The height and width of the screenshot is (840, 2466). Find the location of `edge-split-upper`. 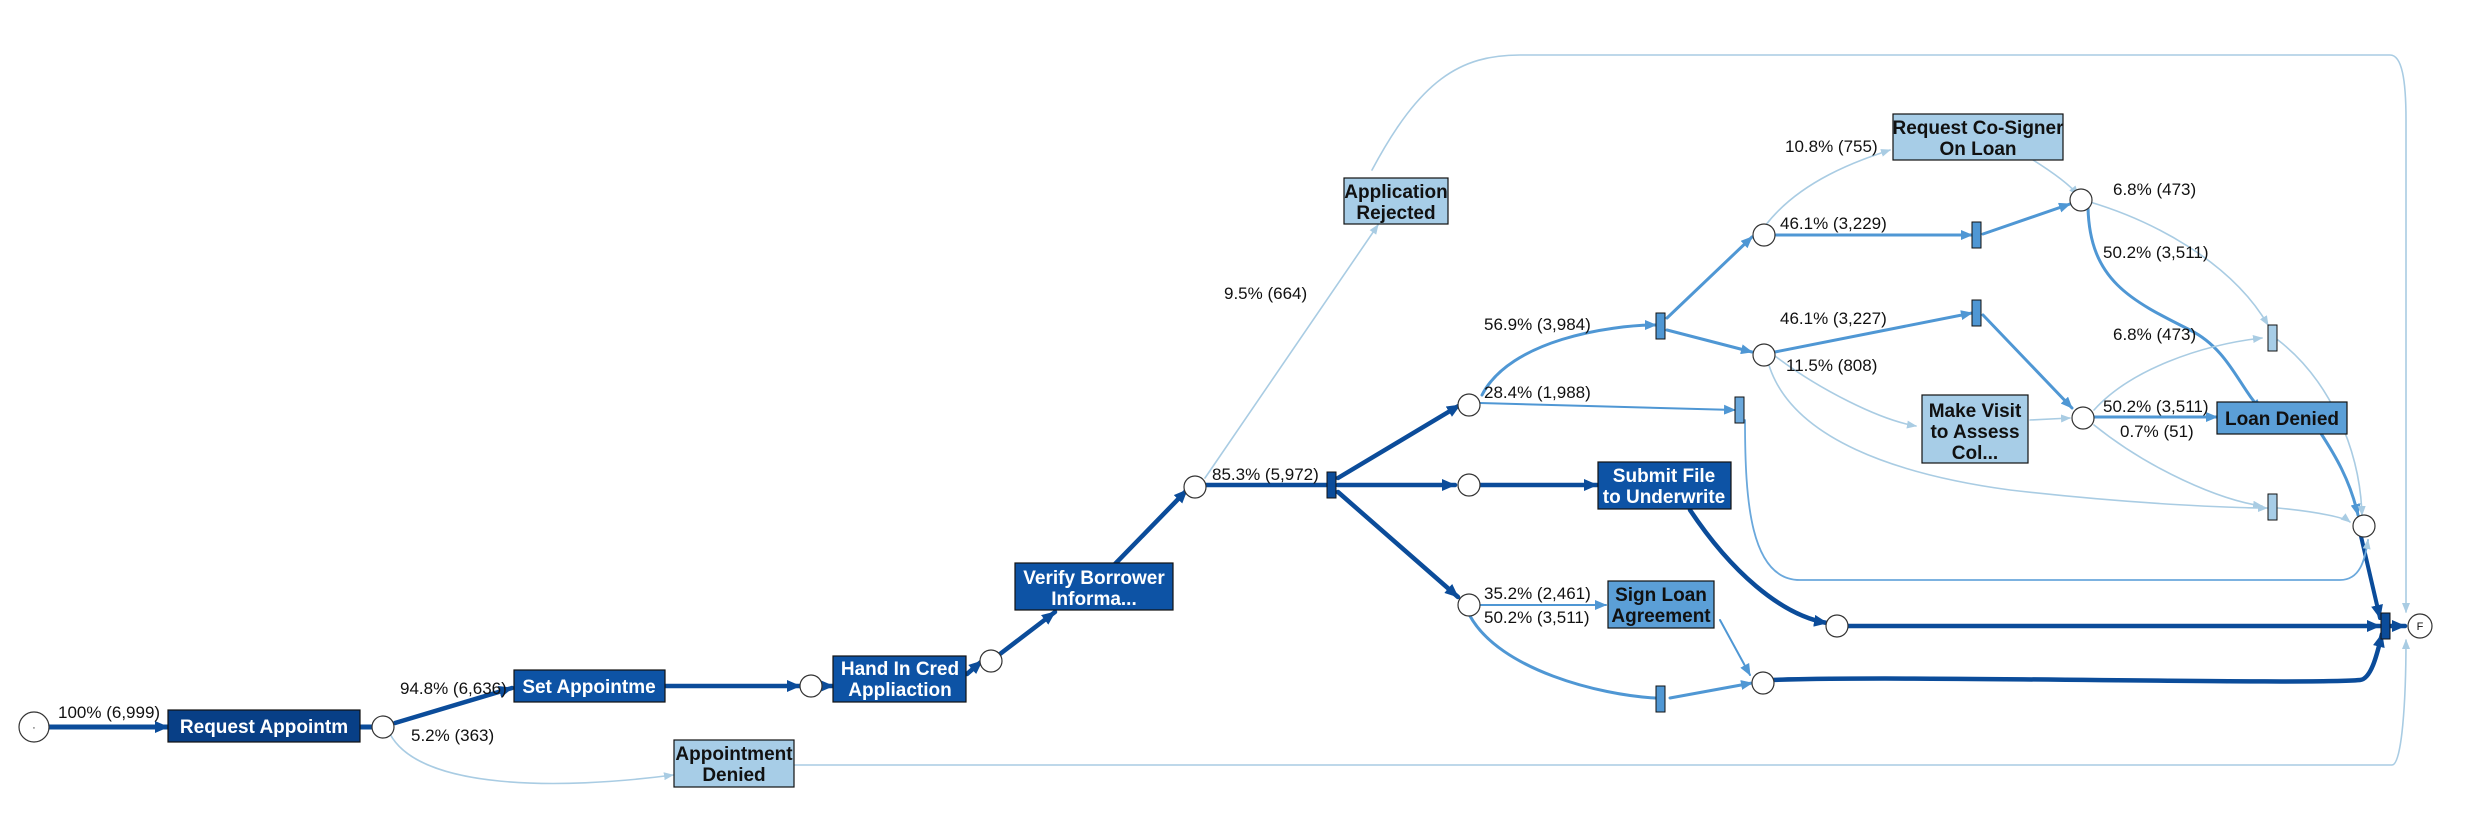

edge-split-upper is located at coordinates (1399, 441).